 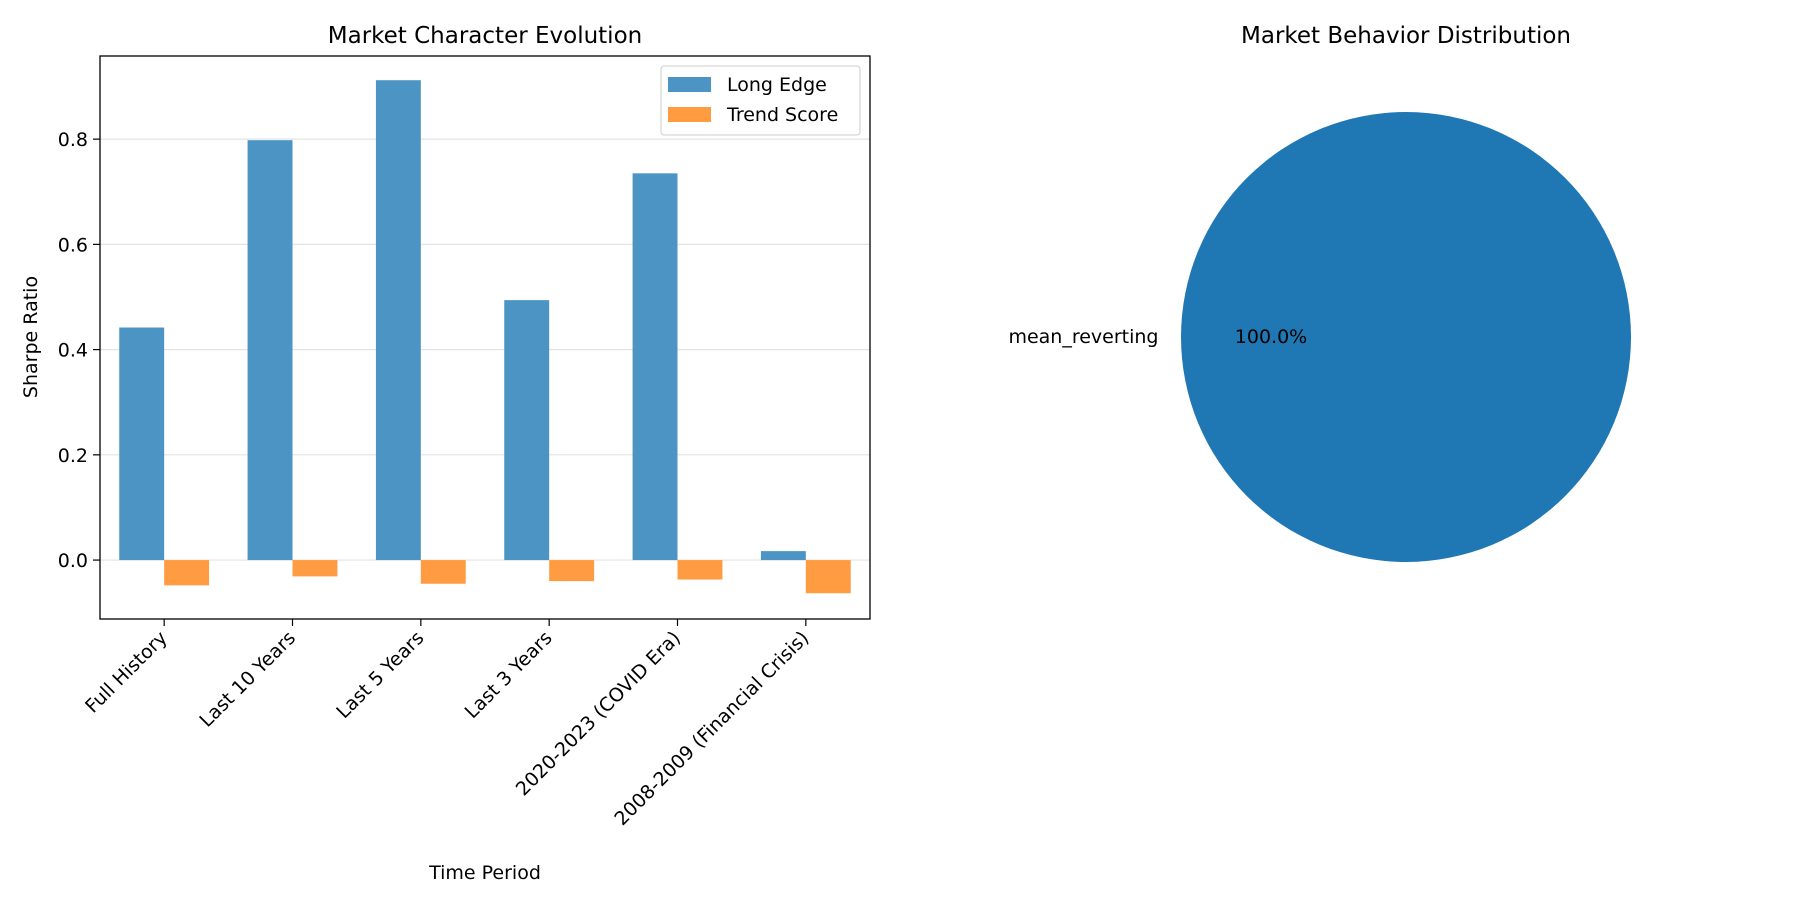 I want to click on y-axis-label: Sharpe Ratio, so click(x=31, y=337).